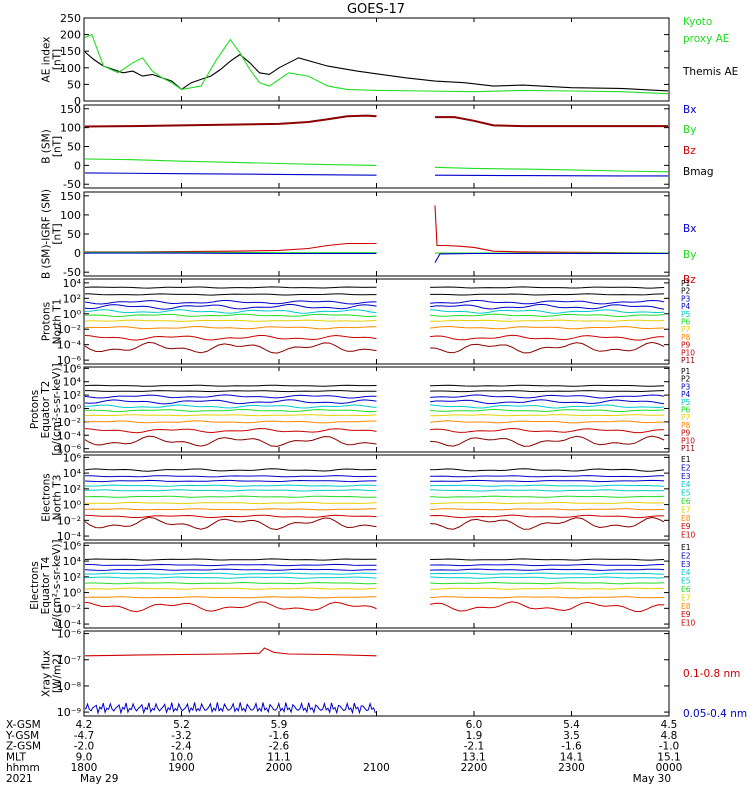  I want to click on electrons_t4-ytick-label: 10⁴, so click(72, 561).